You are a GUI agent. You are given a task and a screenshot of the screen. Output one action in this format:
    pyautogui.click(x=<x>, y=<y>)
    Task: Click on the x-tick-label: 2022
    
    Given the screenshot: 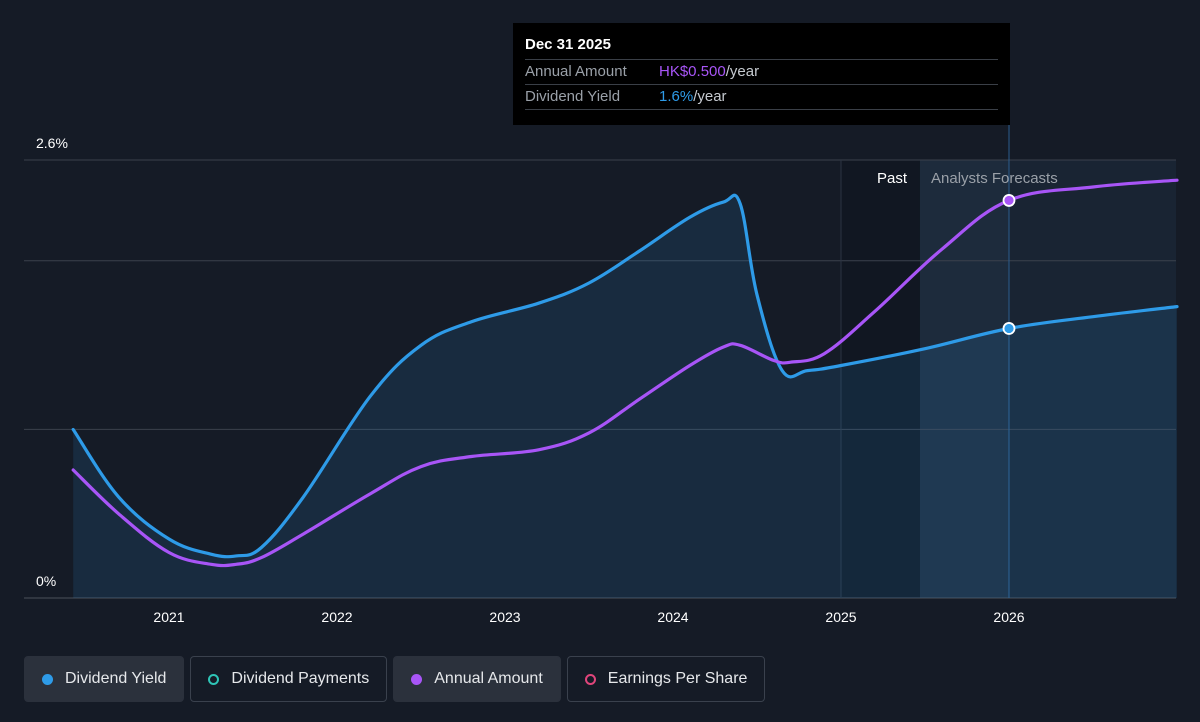 What is the action you would take?
    pyautogui.click(x=336, y=617)
    